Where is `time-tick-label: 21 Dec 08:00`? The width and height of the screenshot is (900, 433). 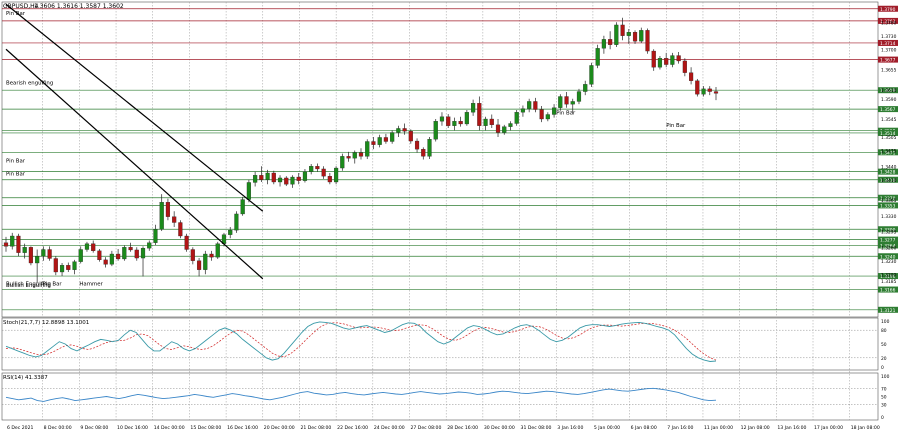
time-tick-label: 21 Dec 08:00 is located at coordinates (315, 428).